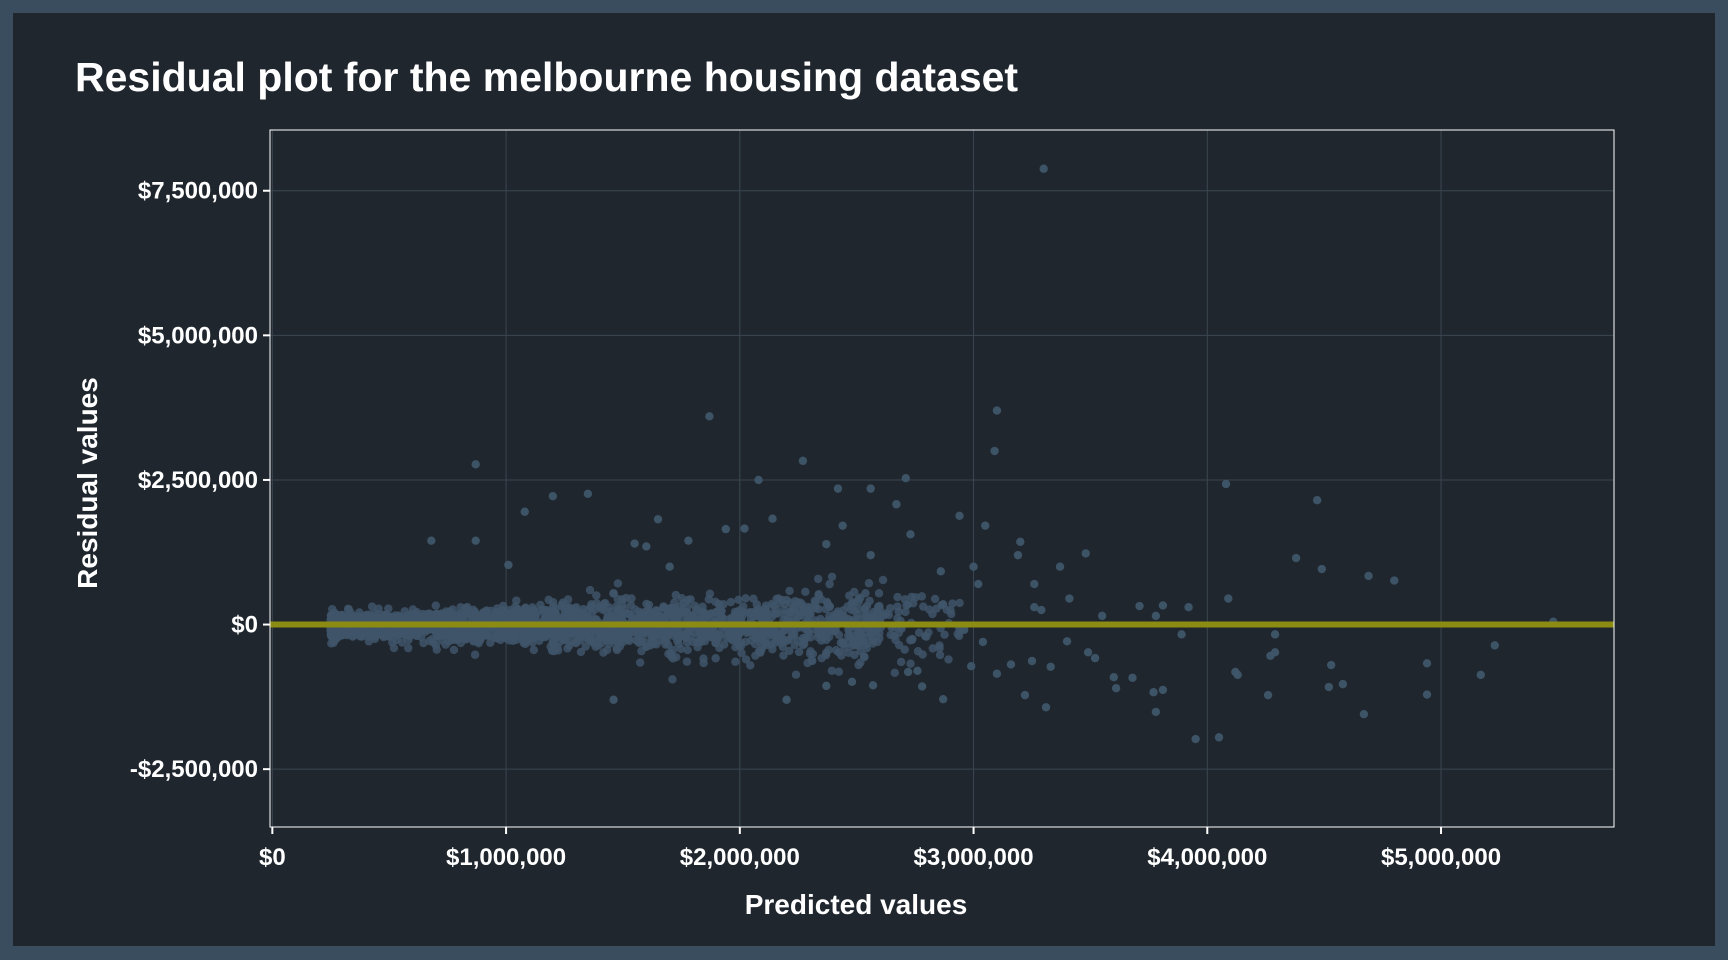  I want to click on x-tick-label: $1,000,000, so click(506, 857).